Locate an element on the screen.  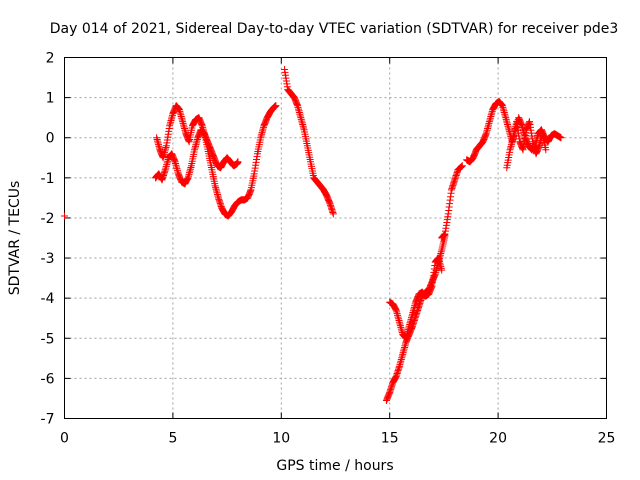
y-tick-label: 0 is located at coordinates (50, 139).